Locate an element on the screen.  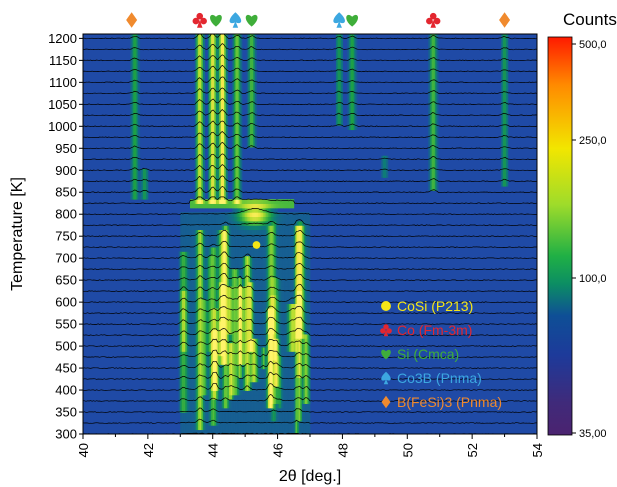
y-tick-label-400: 400 is located at coordinates (66, 390).